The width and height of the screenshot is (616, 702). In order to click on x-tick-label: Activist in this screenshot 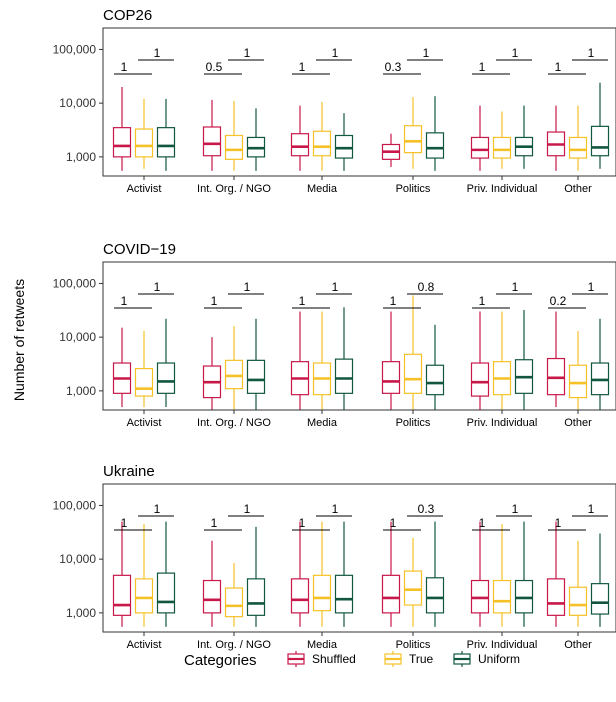, I will do `click(144, 645)`.